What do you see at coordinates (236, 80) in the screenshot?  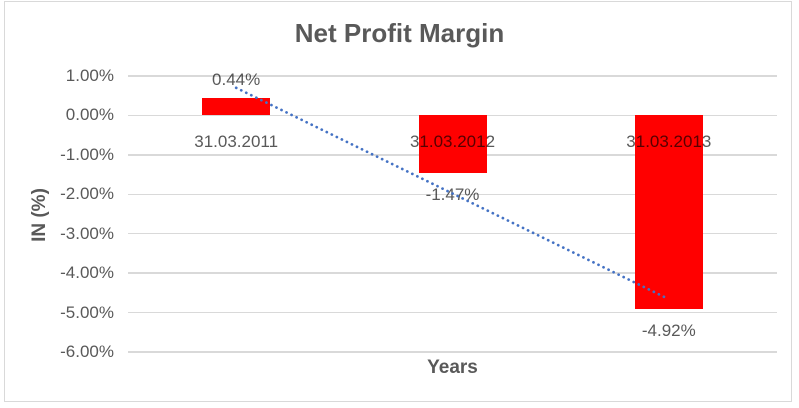 I see `data-label: 0.44%` at bounding box center [236, 80].